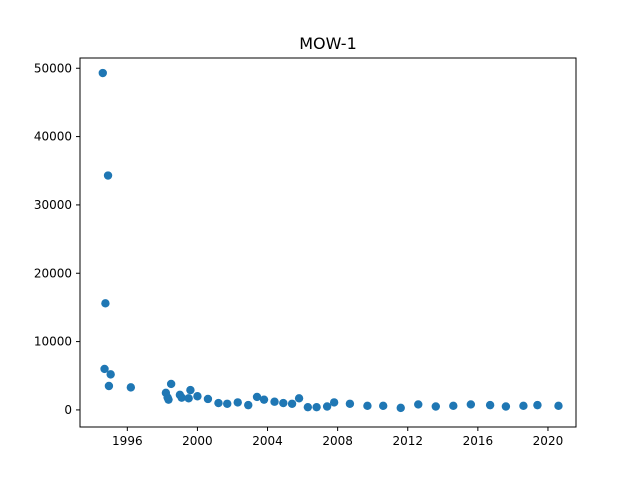 Image resolution: width=640 pixels, height=480 pixels. What do you see at coordinates (407, 441) in the screenshot?
I see `x-tick-label: 2012` at bounding box center [407, 441].